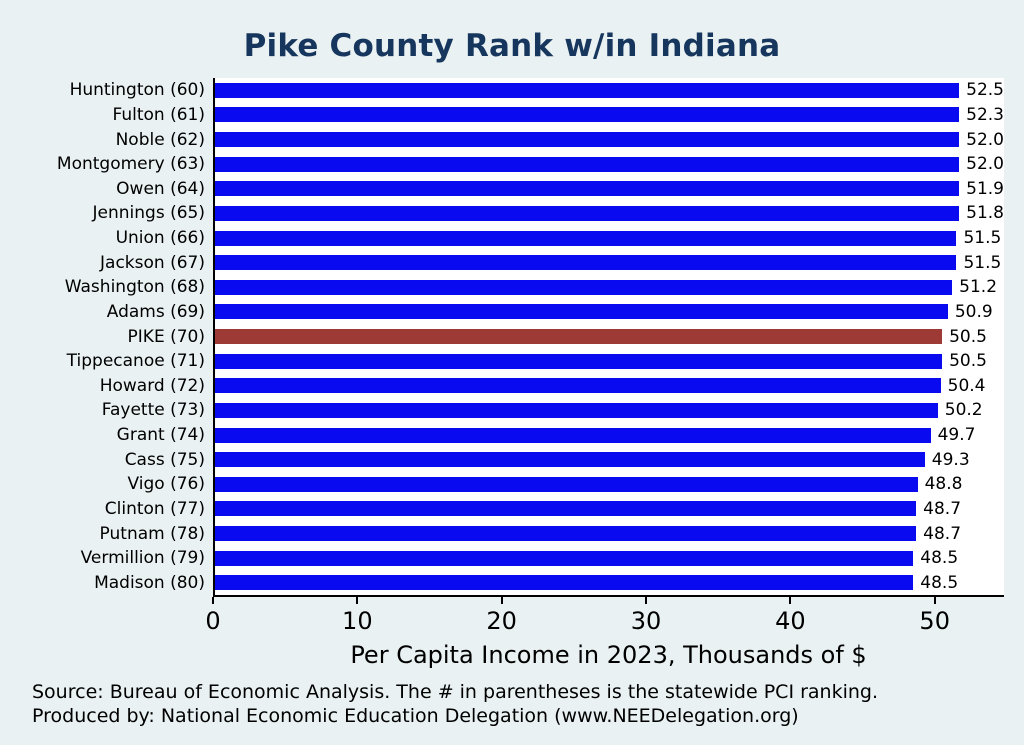  What do you see at coordinates (512, 46) in the screenshot?
I see `chart-title: Pike County Rank w/in Indiana` at bounding box center [512, 46].